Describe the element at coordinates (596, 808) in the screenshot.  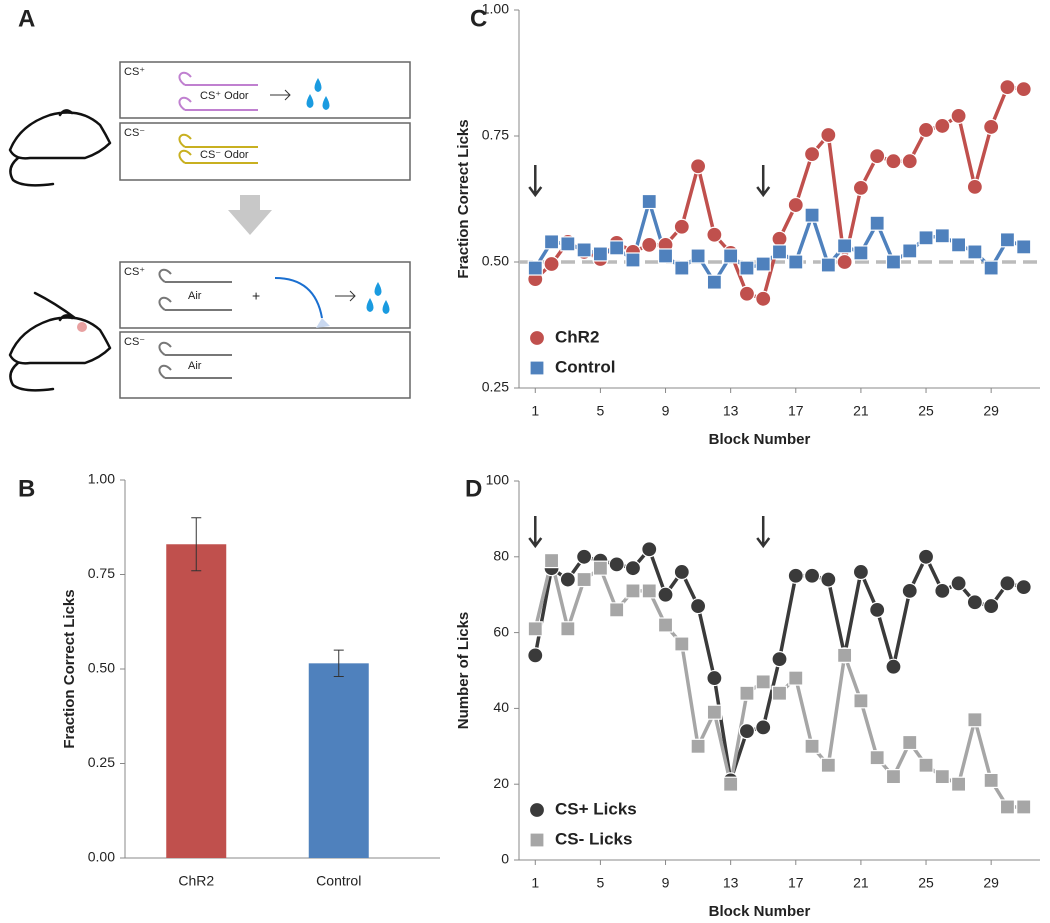
I see `legend-label: CS+ Licks` at that location.